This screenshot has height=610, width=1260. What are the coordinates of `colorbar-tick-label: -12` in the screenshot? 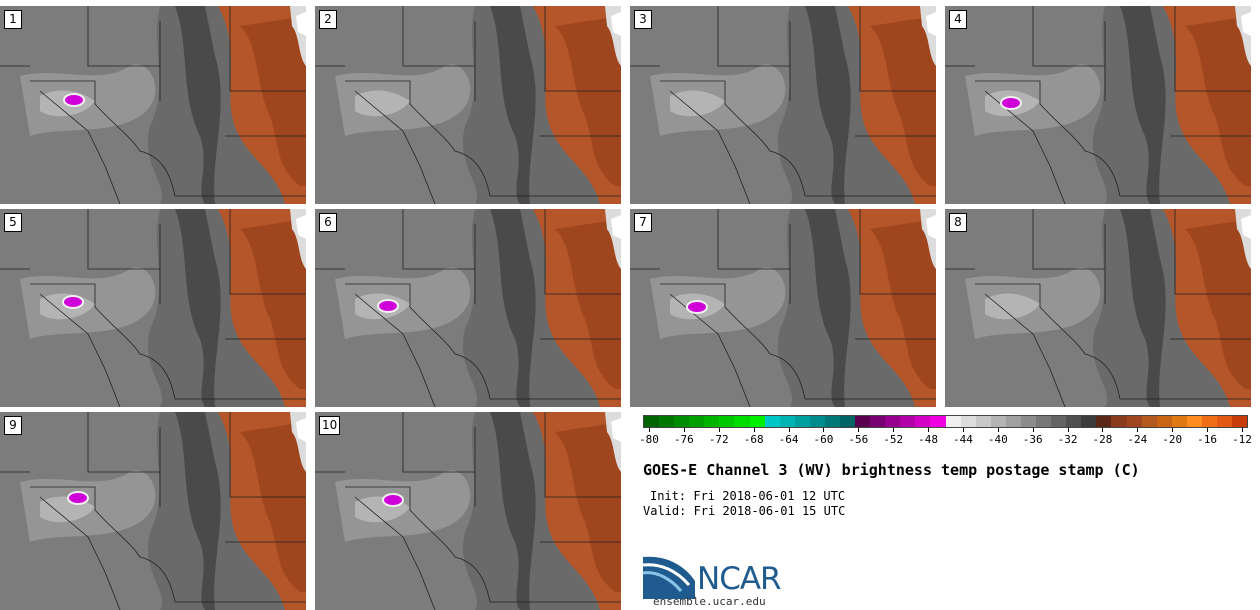 It's located at (1242, 439).